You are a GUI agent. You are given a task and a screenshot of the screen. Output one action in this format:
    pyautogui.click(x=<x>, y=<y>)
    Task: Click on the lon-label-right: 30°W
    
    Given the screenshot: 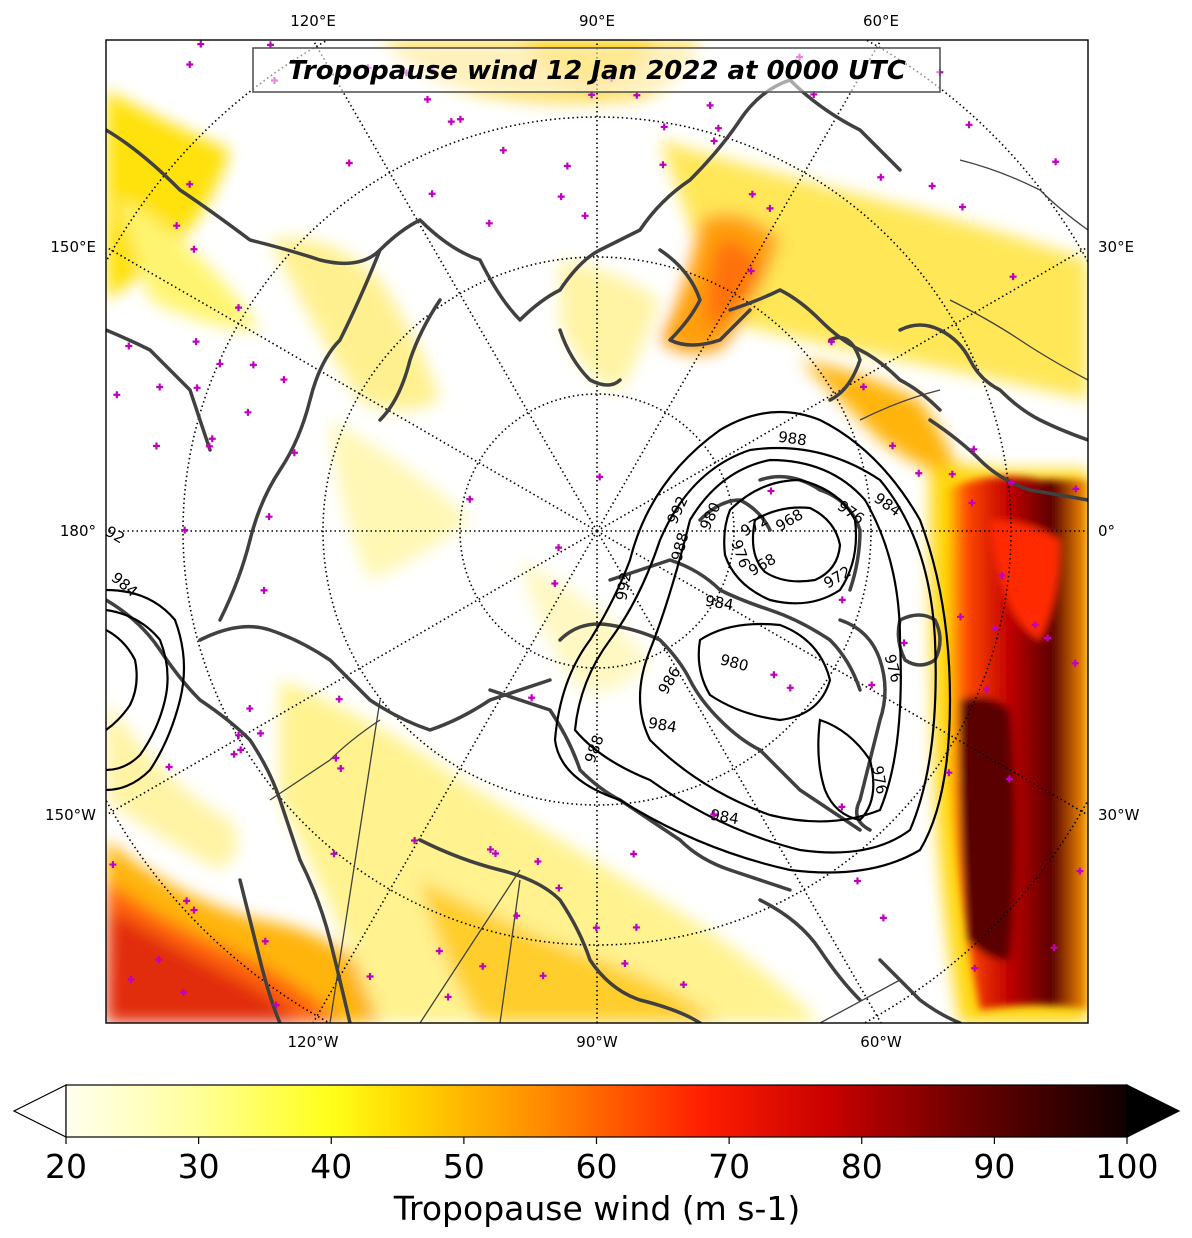 What is the action you would take?
    pyautogui.click(x=1119, y=815)
    